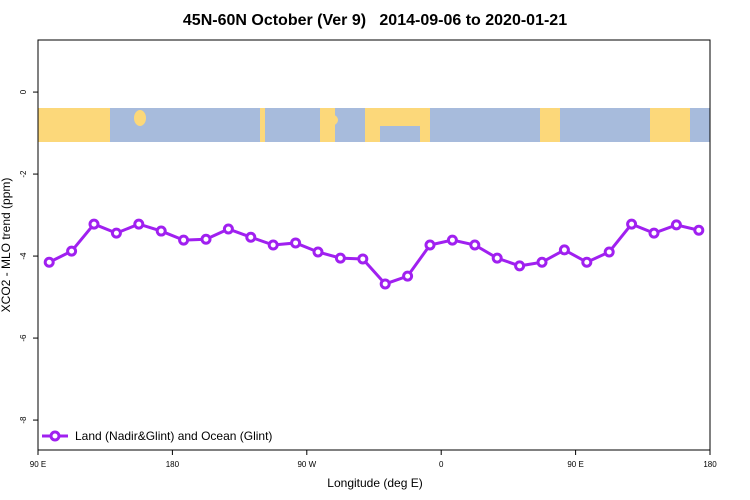 The width and height of the screenshot is (750, 500). I want to click on legend-label: Land (Nadir&Glint) and Ocean (Glint), so click(173, 436).